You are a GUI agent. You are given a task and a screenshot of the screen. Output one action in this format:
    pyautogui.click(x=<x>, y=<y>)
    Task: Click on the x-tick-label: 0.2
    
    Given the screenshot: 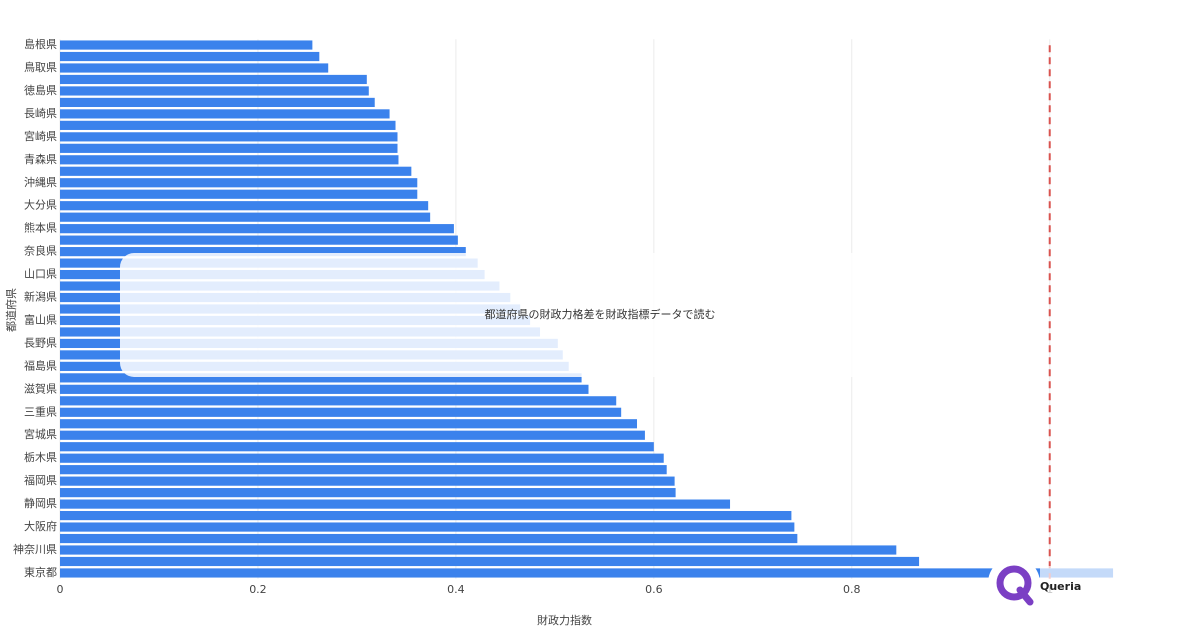 What is the action you would take?
    pyautogui.click(x=258, y=589)
    